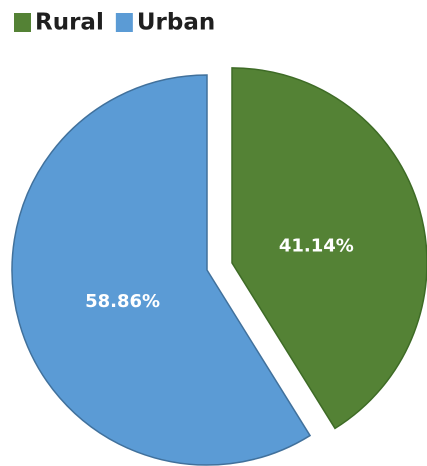  What do you see at coordinates (176, 23) in the screenshot?
I see `legend-label: Urban` at bounding box center [176, 23].